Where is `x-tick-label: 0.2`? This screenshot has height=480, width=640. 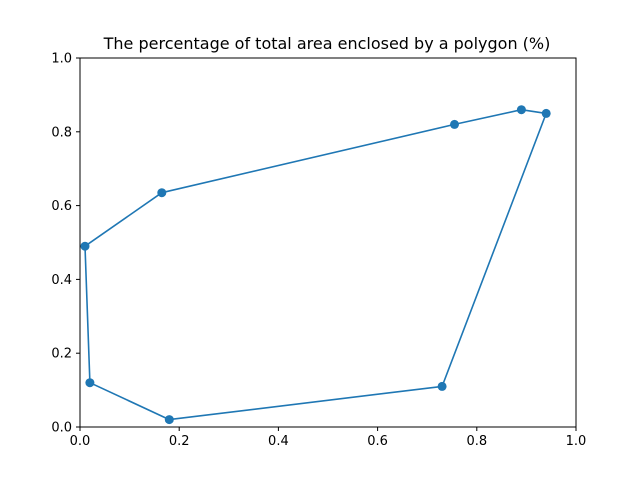
x-tick-label: 0.2 is located at coordinates (179, 441).